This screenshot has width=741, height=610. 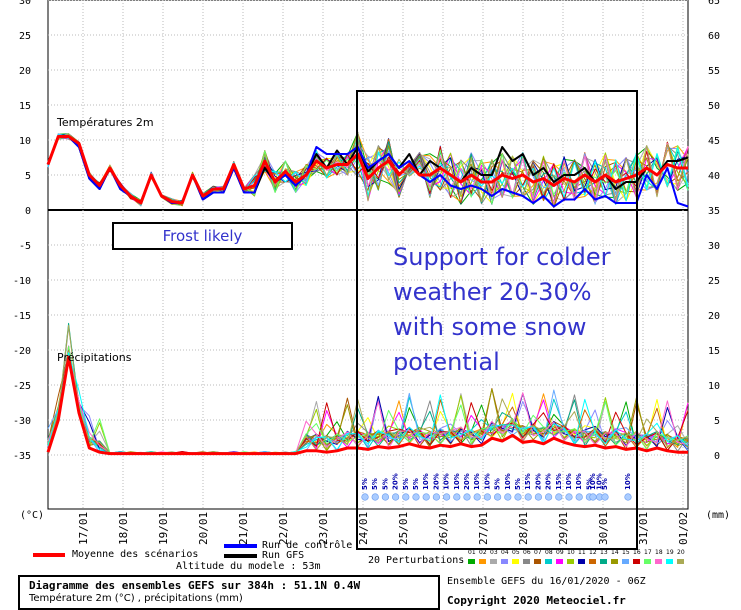 I want to click on right-tick-label: 65, so click(x=714, y=3).